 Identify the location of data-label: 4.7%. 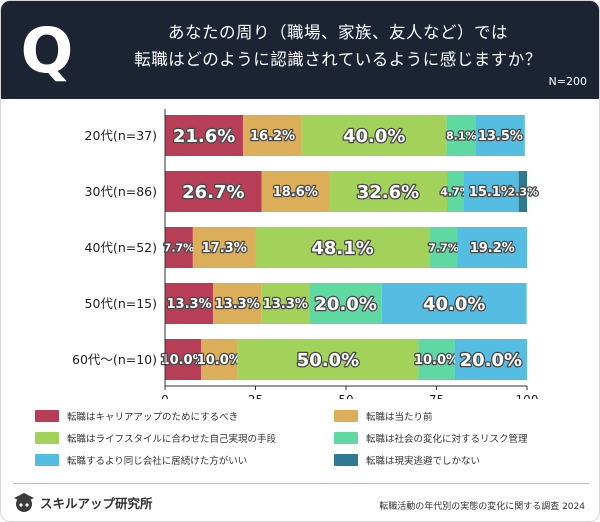
(455, 191).